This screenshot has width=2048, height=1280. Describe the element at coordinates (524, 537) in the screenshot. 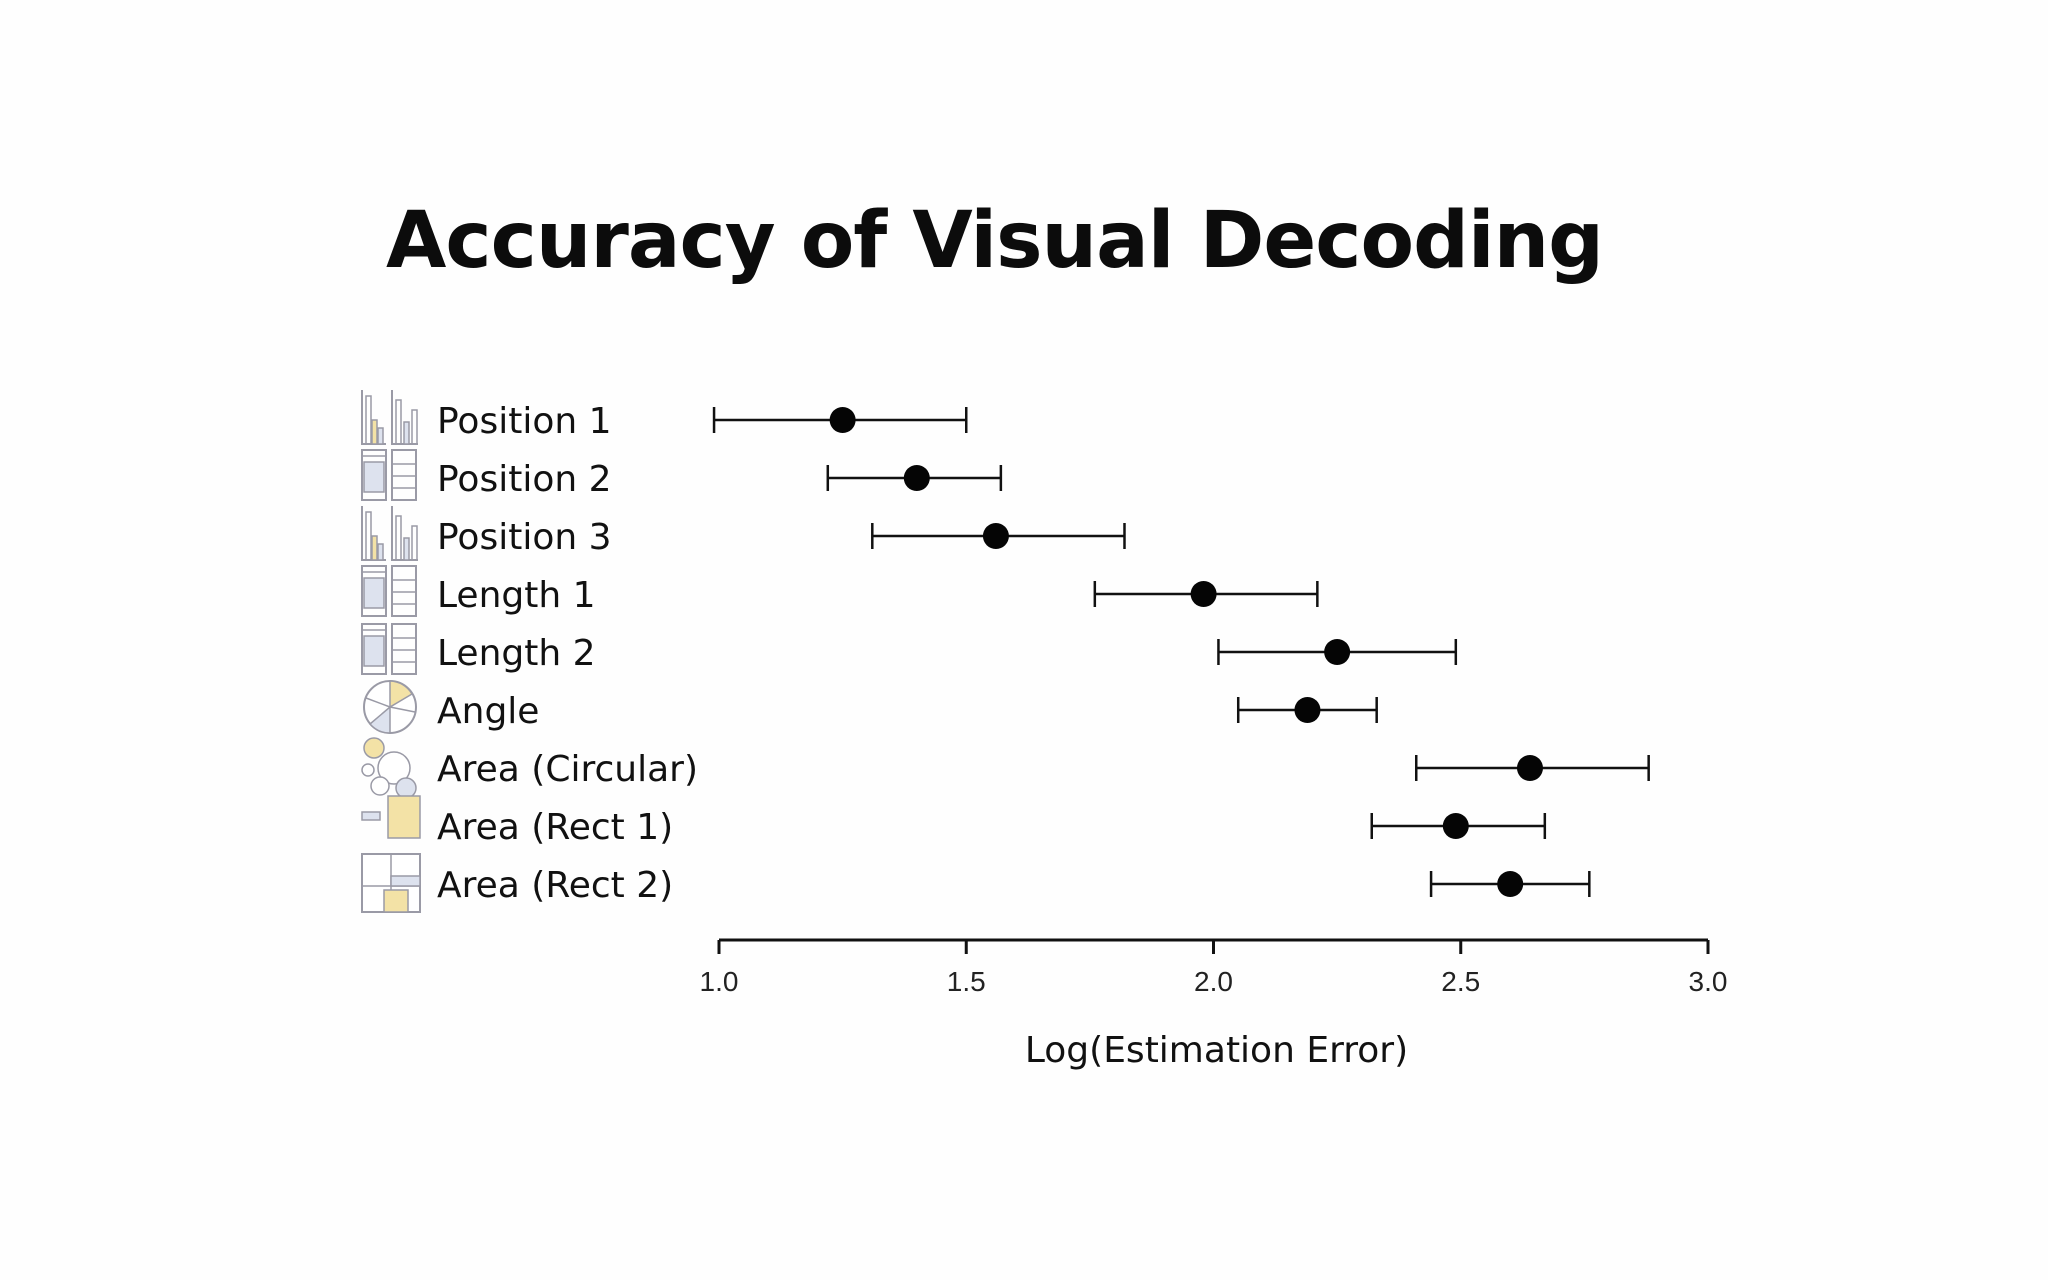

I see `row-label-position-3: Position 3` at that location.